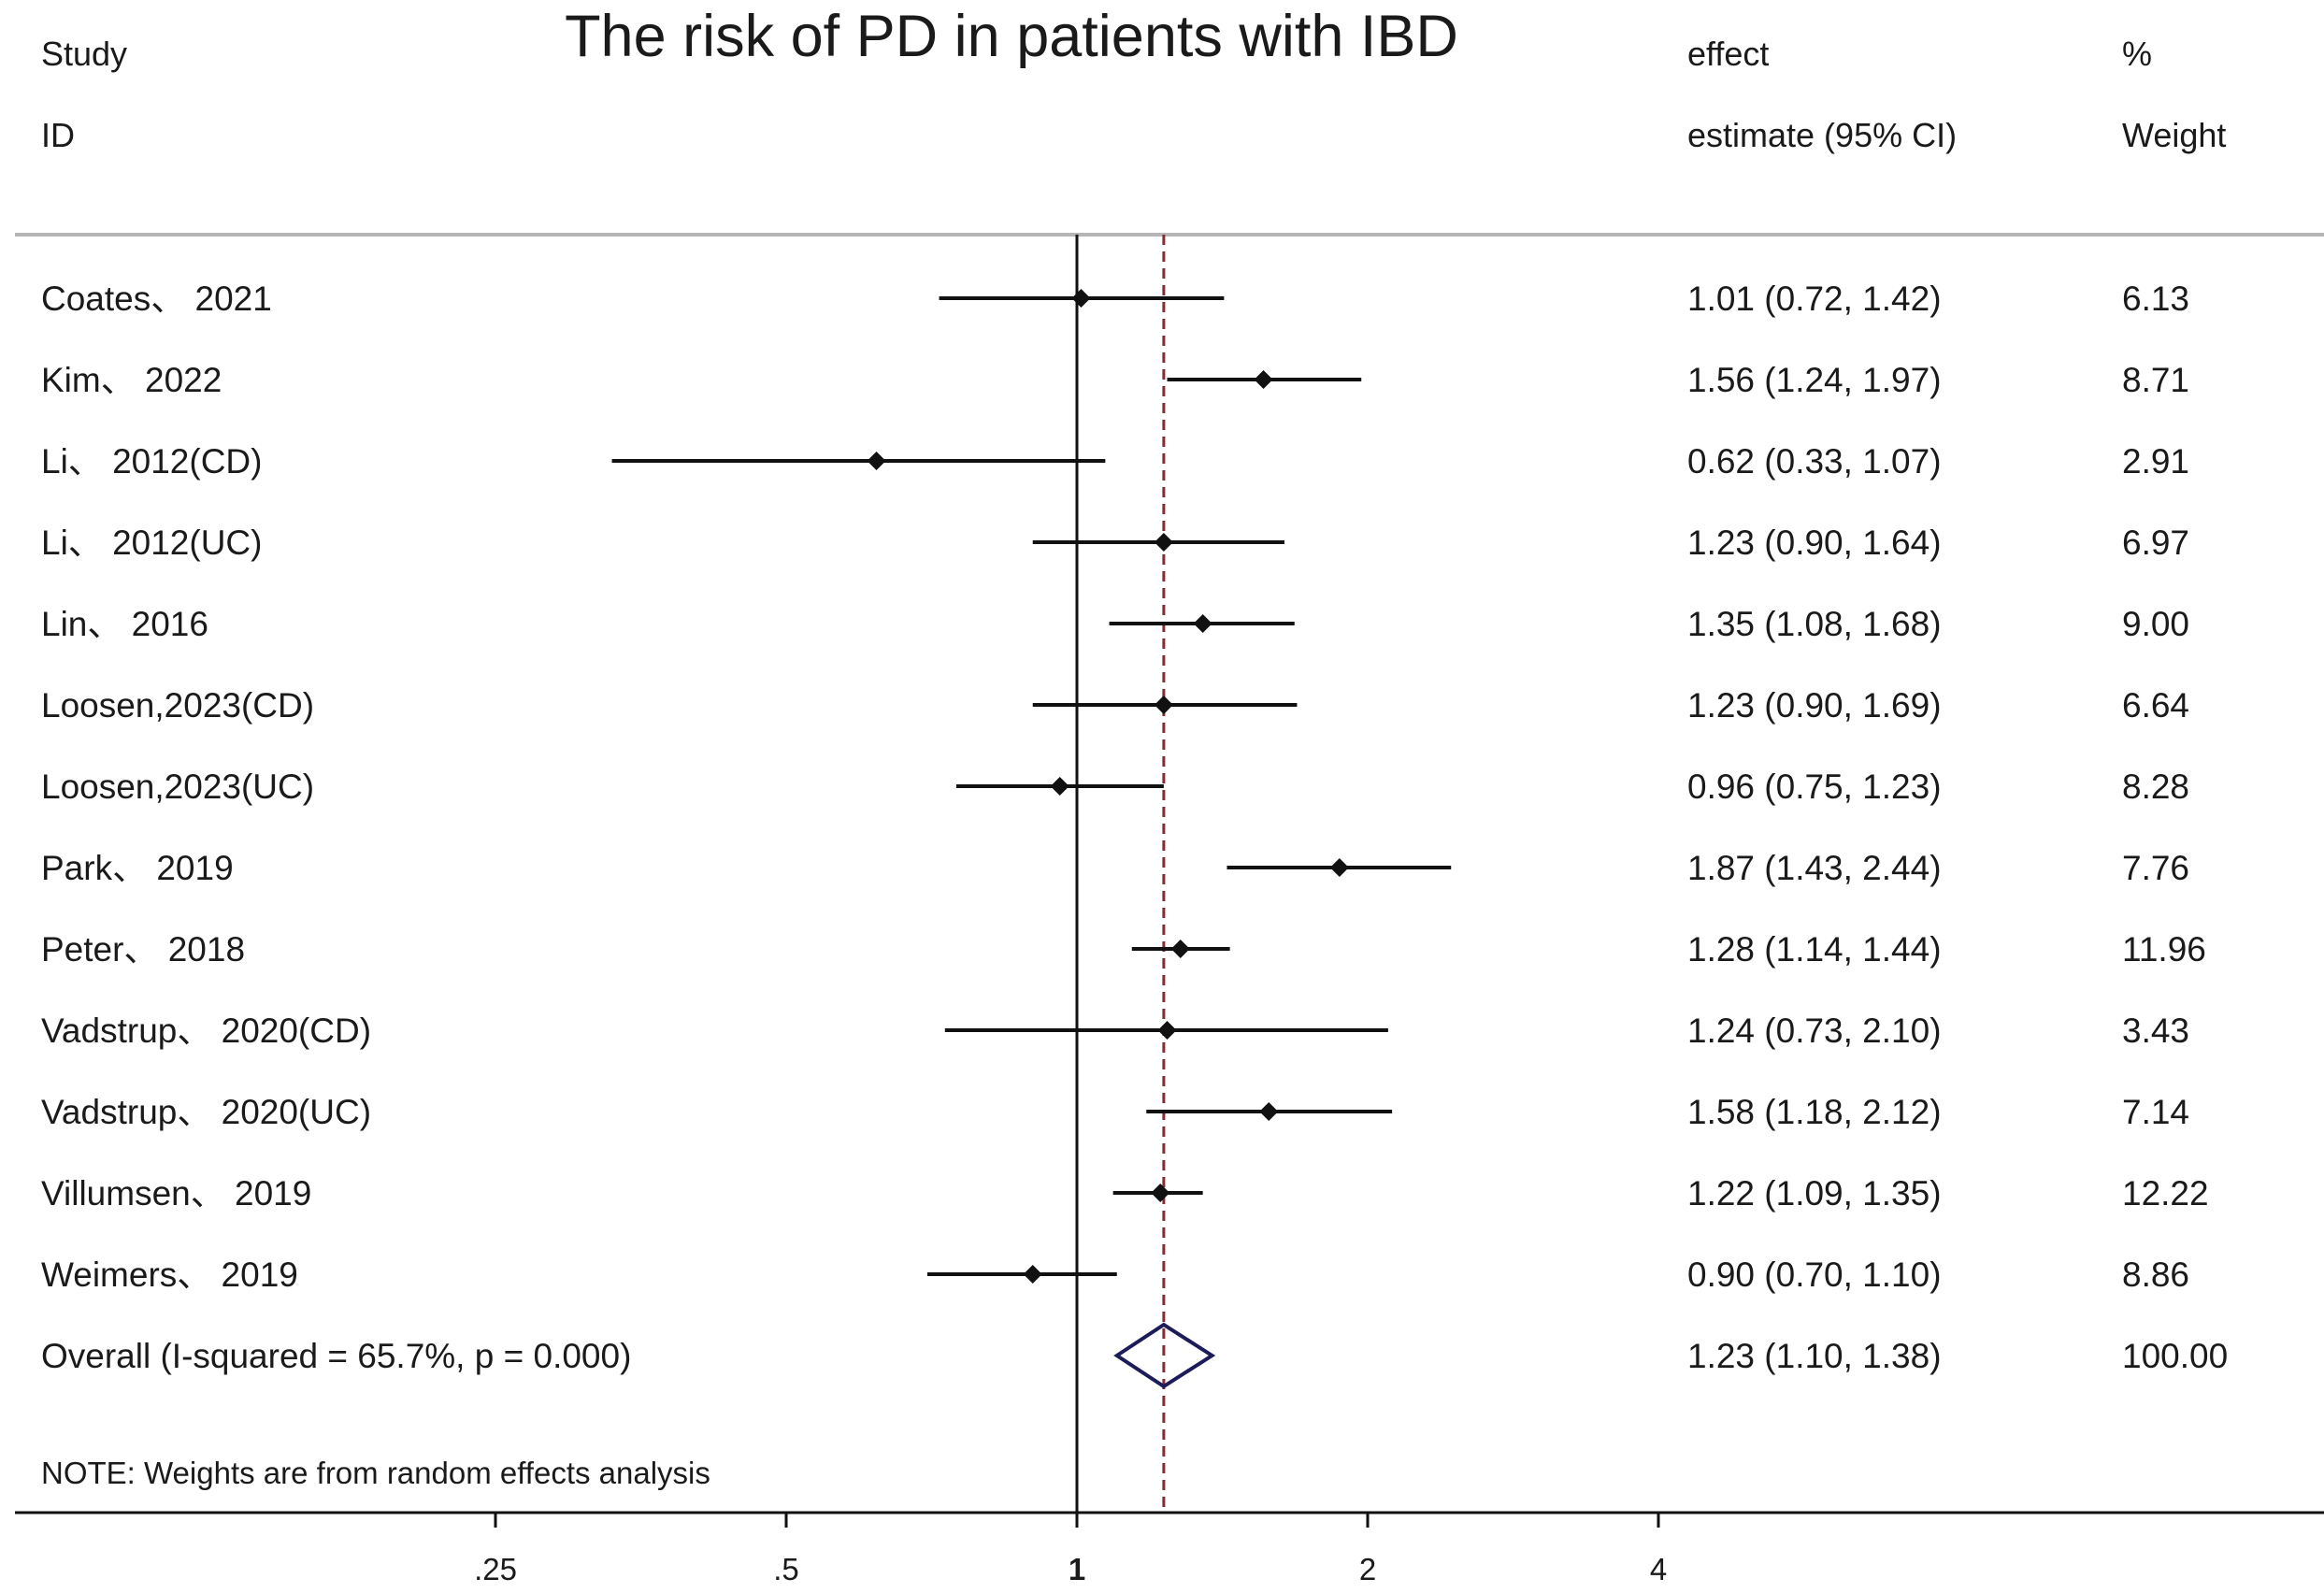 The width and height of the screenshot is (2324, 1593). Describe the element at coordinates (1815, 787) in the screenshot. I see `effect-estimate: 0.96 (0.75, 1.23)` at that location.